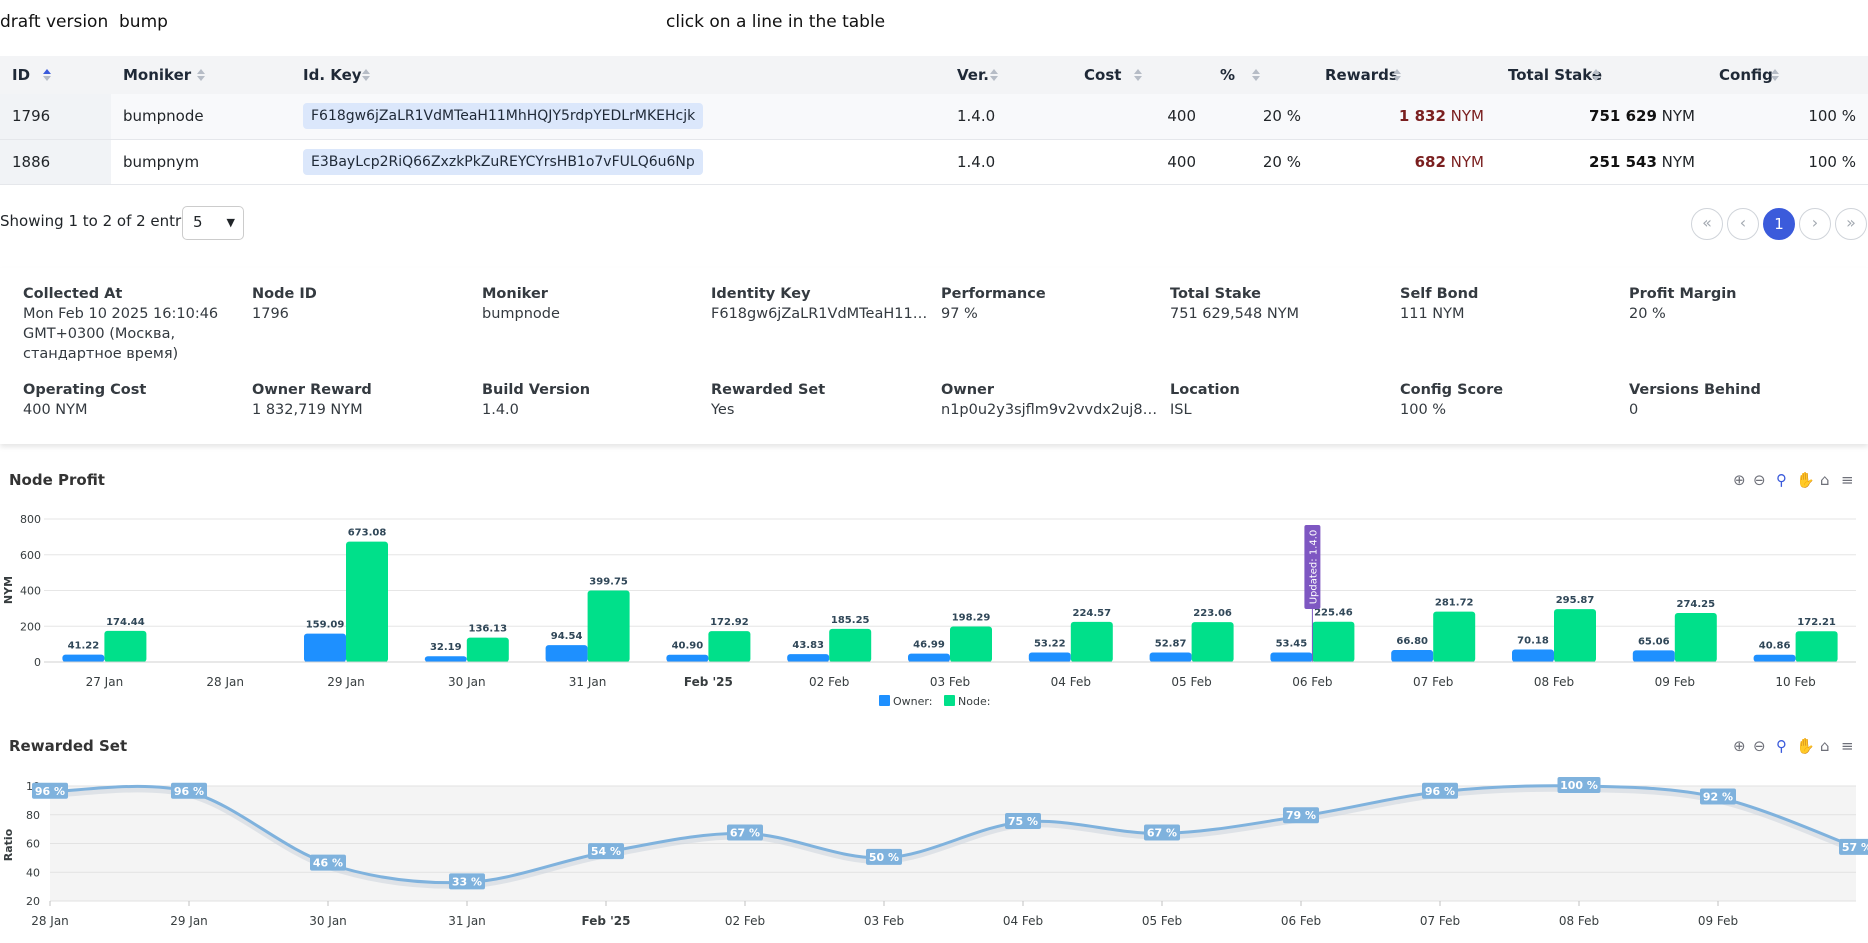 This screenshot has width=1868, height=943. I want to click on column-header-cost: Cost, so click(1140, 75).